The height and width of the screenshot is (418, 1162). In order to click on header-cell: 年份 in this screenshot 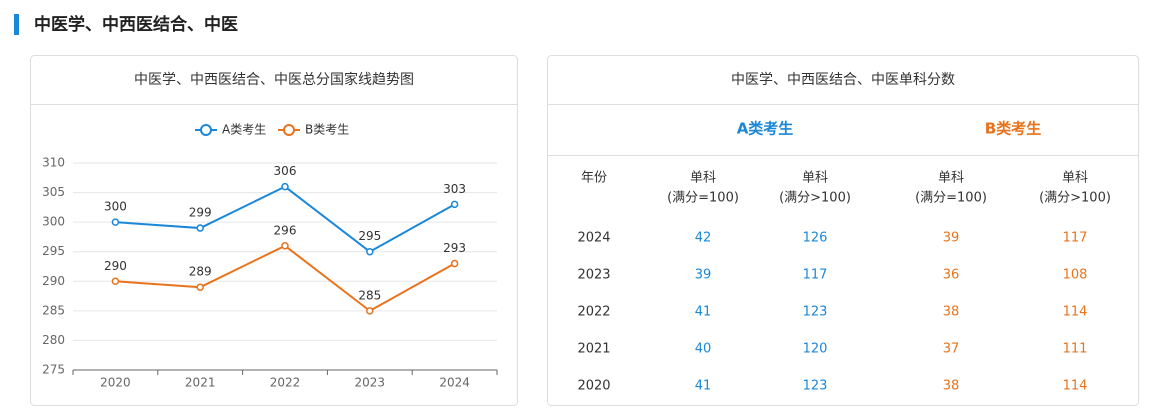, I will do `click(594, 178)`.